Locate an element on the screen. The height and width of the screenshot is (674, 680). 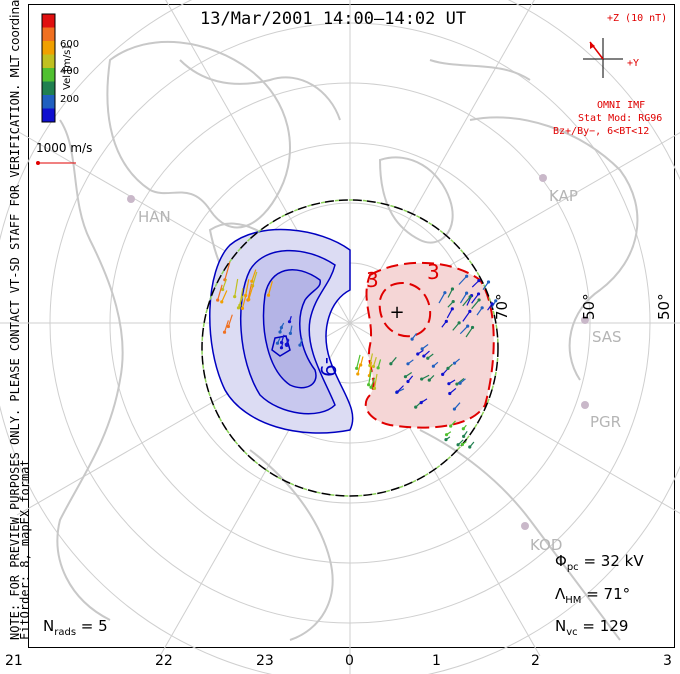
velocity-scale-tick-400: 400 is located at coordinates (70, 71).